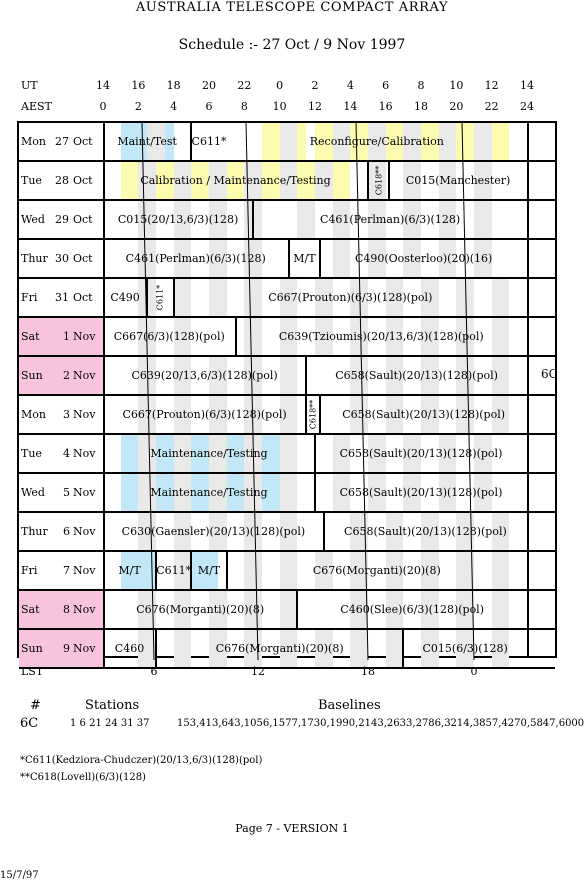 The width and height of the screenshot is (584, 881). What do you see at coordinates (465, 648) in the screenshot?
I see `observation-label: C015(6/3)(128)` at bounding box center [465, 648].